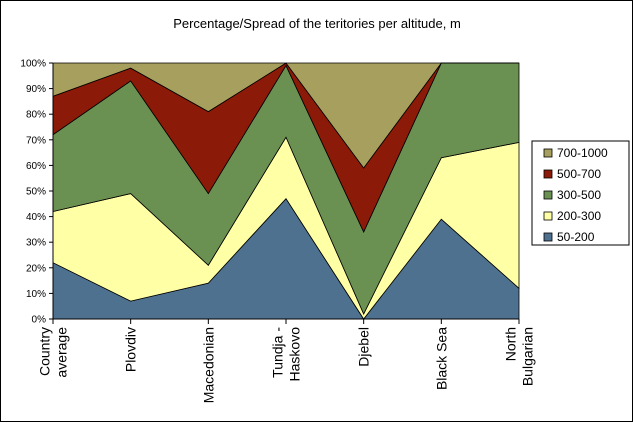  I want to click on x-tick-label-line: Djebel, so click(364, 347).